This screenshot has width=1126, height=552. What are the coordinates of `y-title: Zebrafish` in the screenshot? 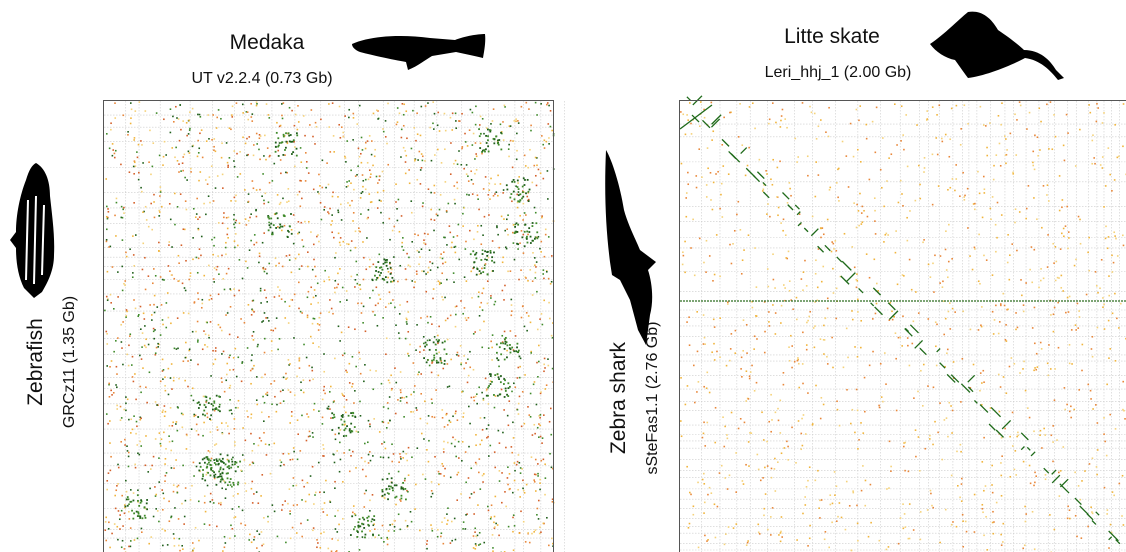 It's located at (35, 362).